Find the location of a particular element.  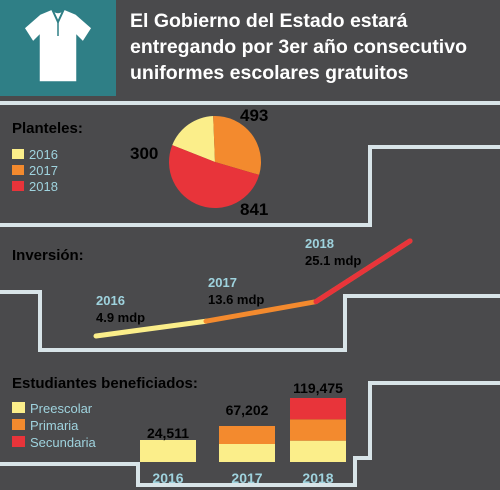

legend-label-preescolar: Preescolar is located at coordinates (61, 408).